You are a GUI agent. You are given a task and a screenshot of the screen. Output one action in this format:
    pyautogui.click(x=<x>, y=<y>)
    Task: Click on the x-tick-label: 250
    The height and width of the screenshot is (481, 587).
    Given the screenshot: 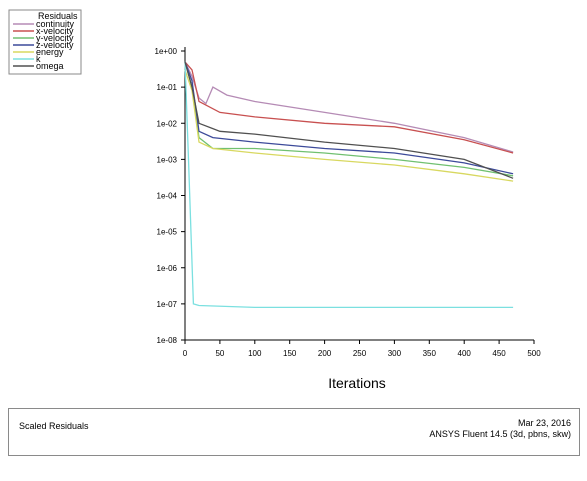 What is the action you would take?
    pyautogui.click(x=360, y=353)
    